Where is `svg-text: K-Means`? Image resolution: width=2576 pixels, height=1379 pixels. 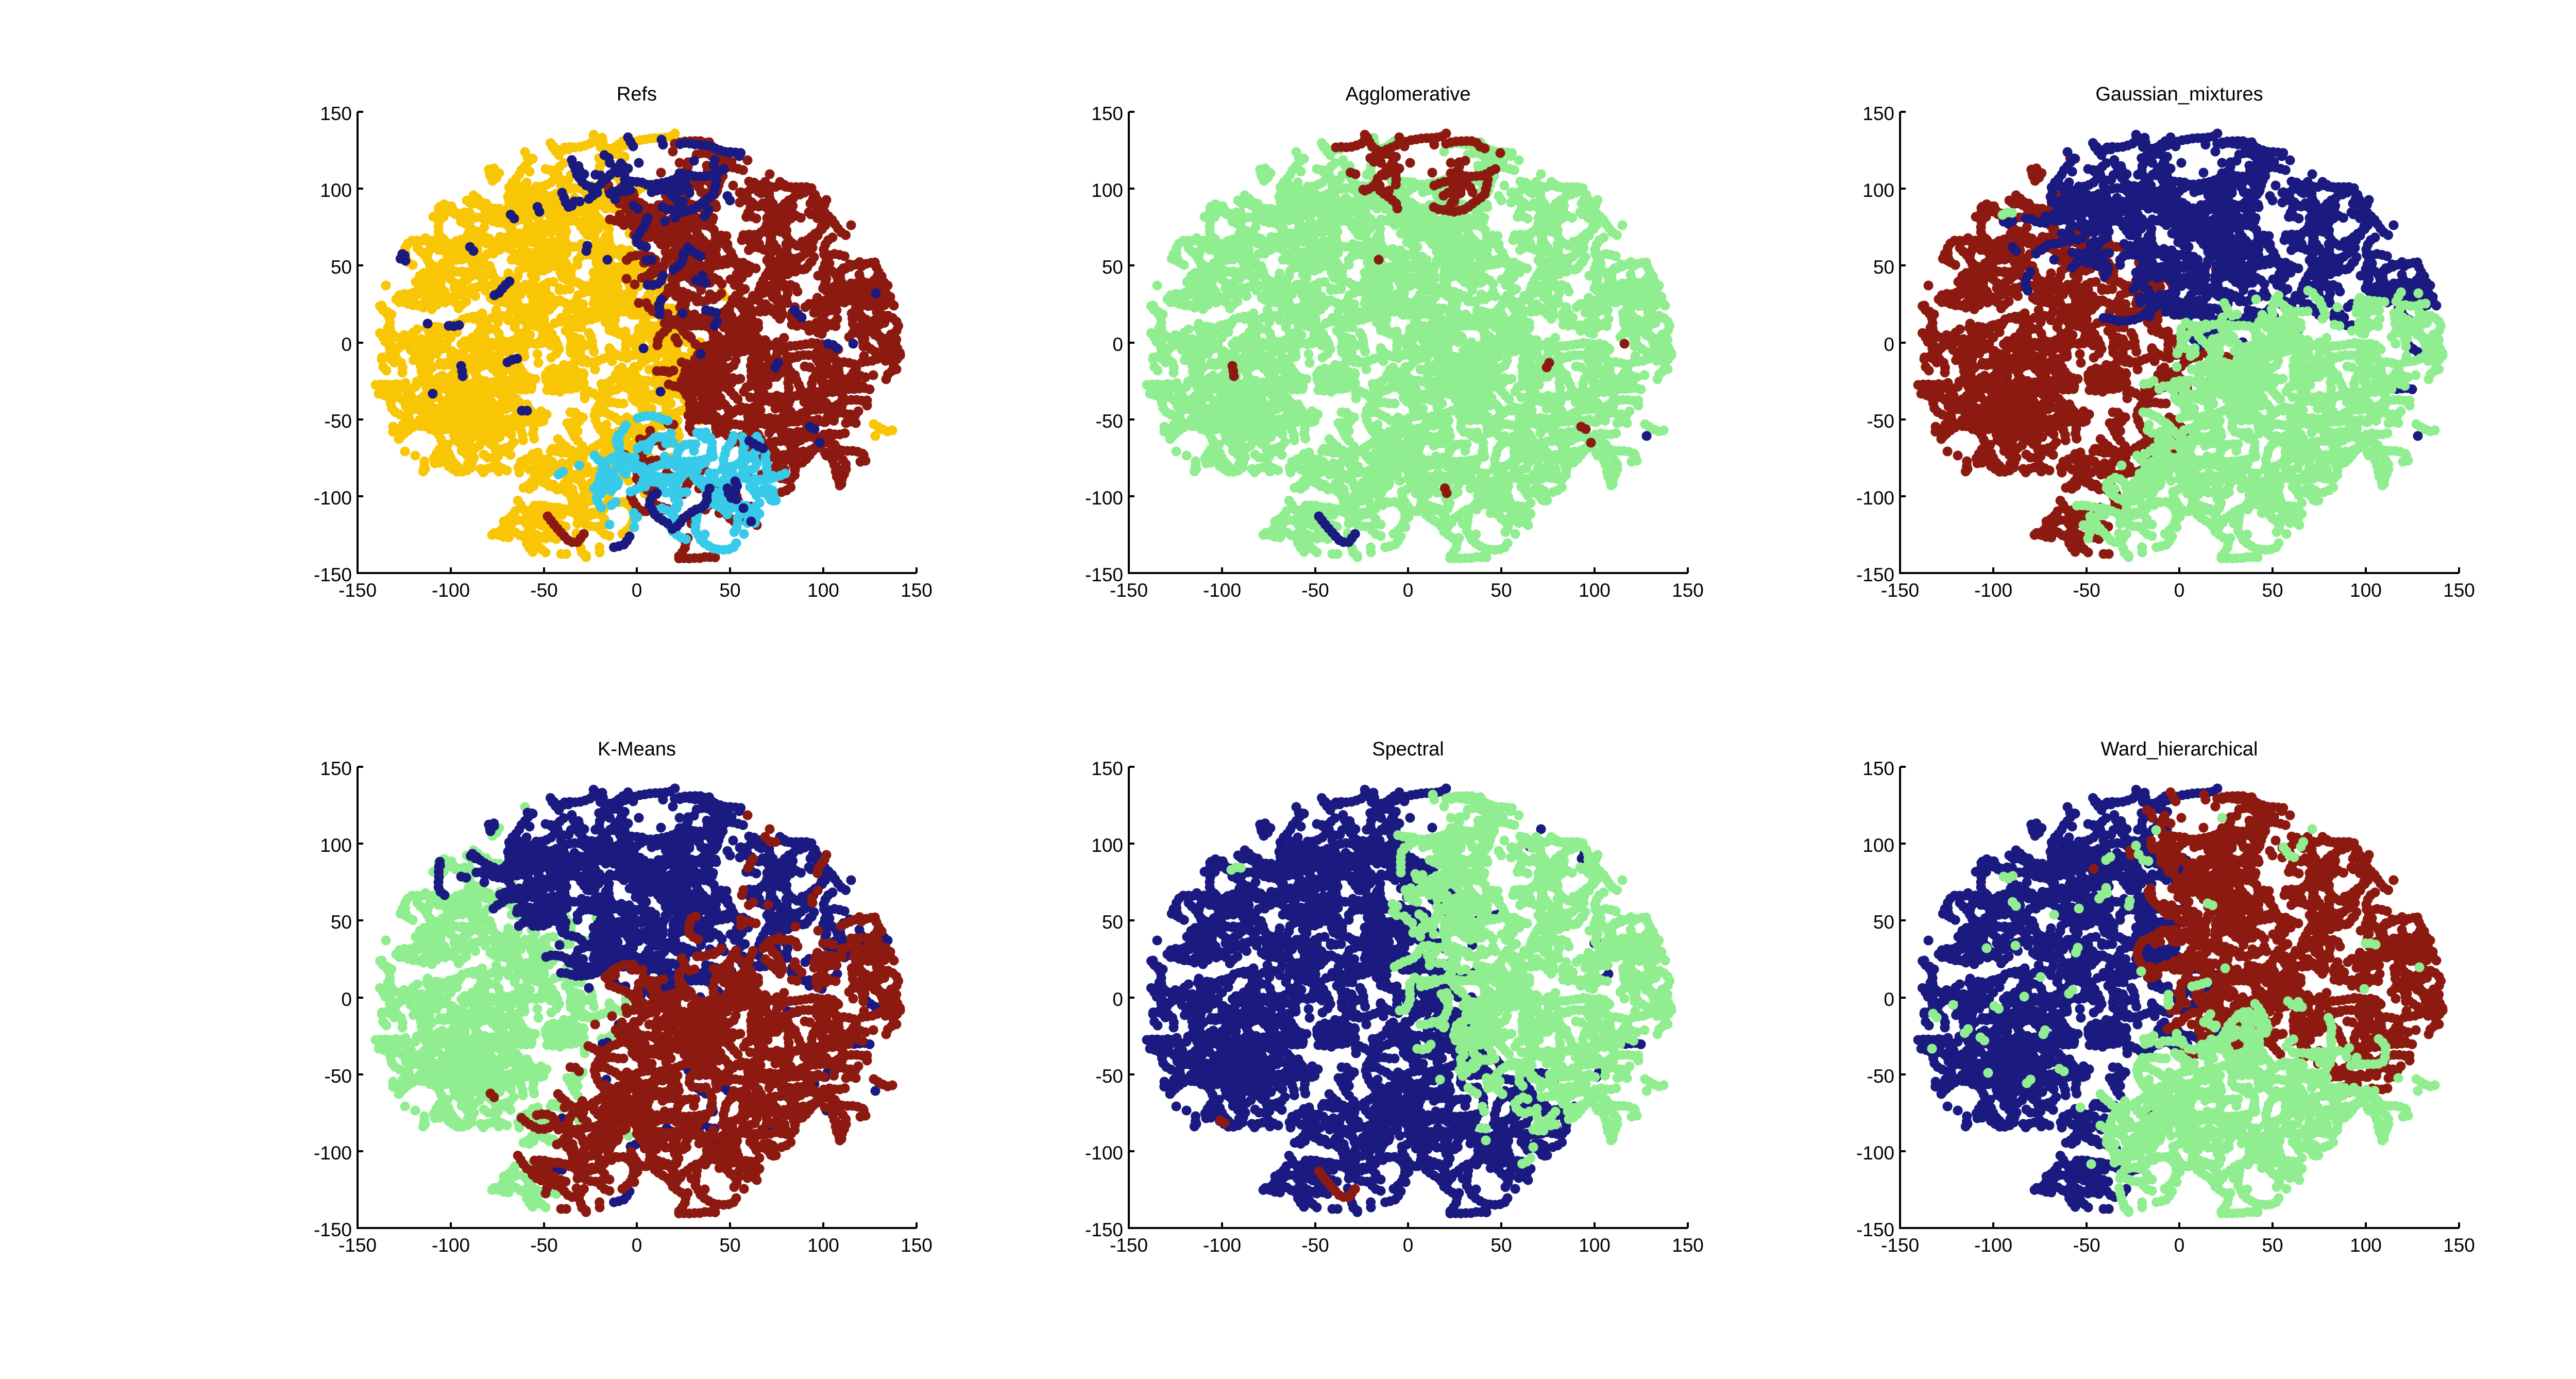
svg-text: K-Means is located at coordinates (637, 749).